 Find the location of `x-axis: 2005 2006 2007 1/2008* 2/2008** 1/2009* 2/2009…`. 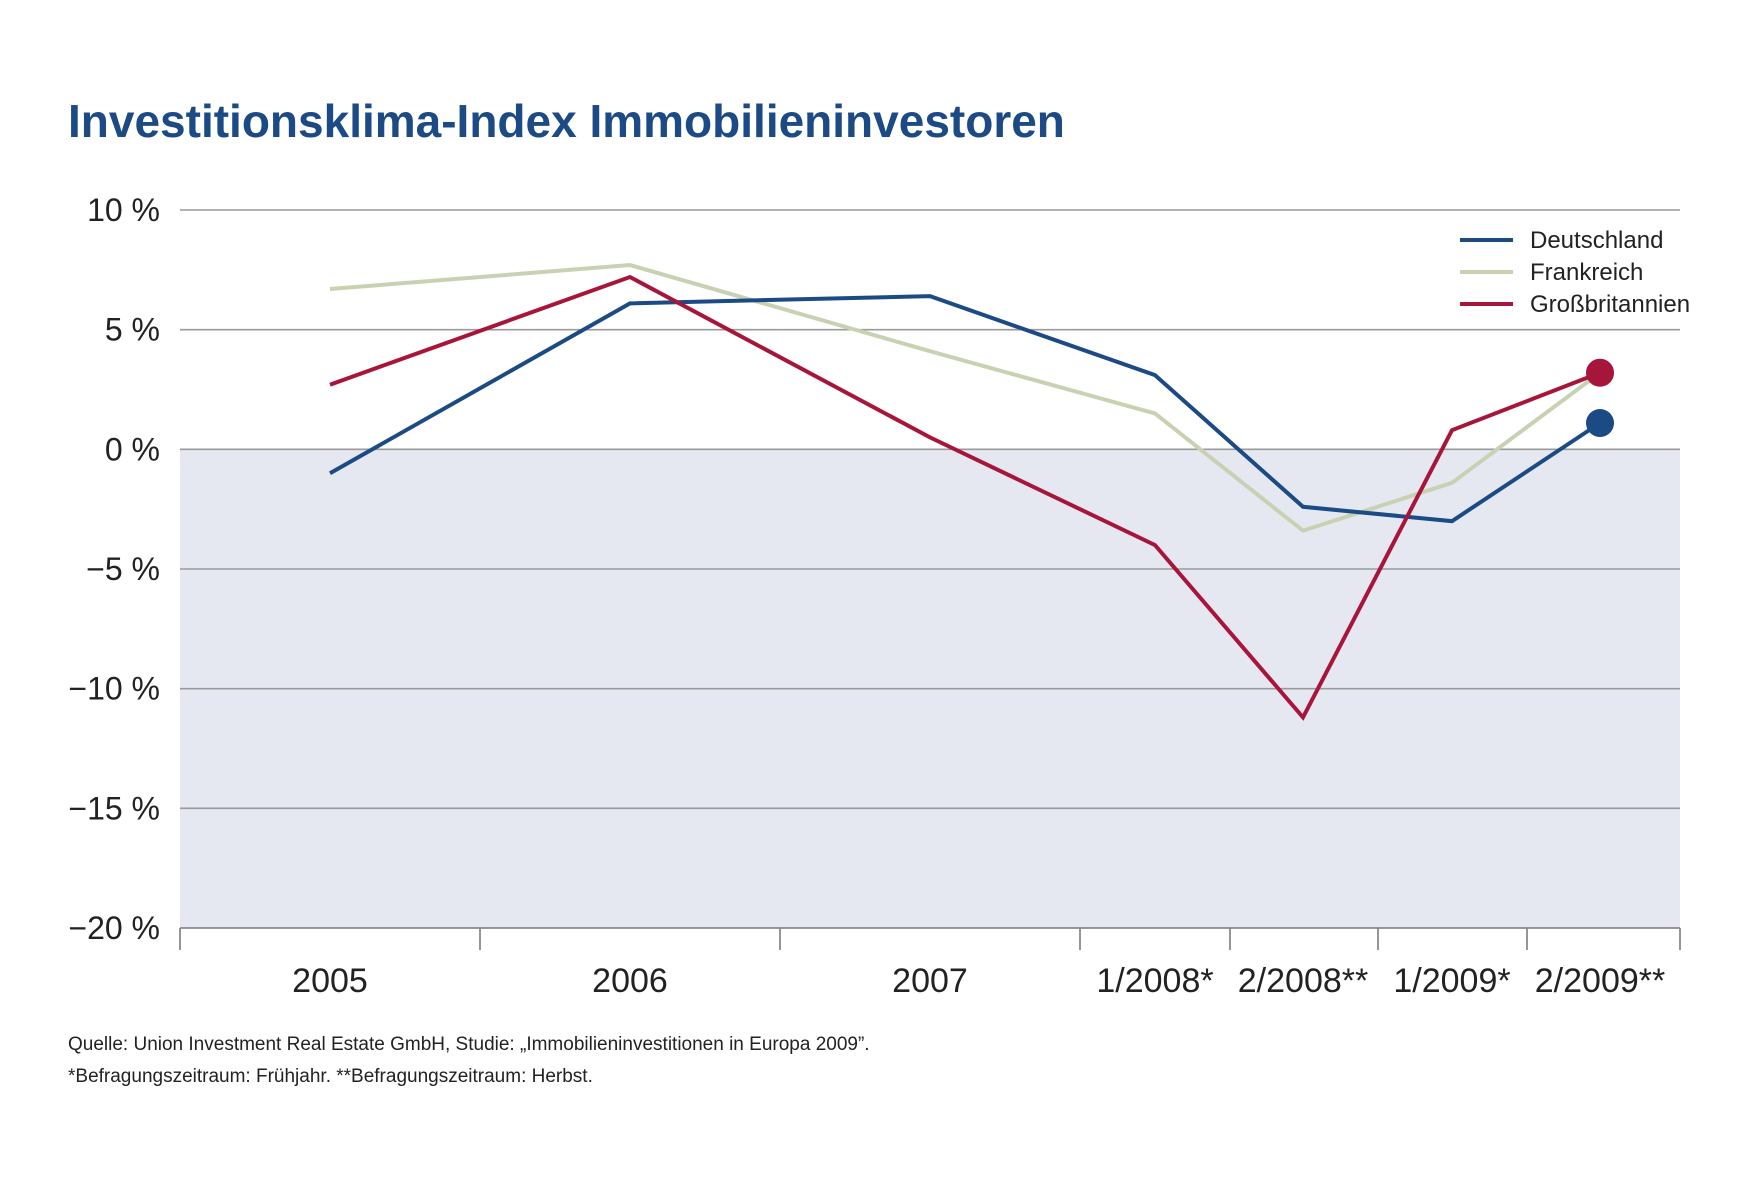

x-axis: 2005 2006 2007 1/2008* 2/2008** 1/2009* 2/2009… is located at coordinates (930, 963).